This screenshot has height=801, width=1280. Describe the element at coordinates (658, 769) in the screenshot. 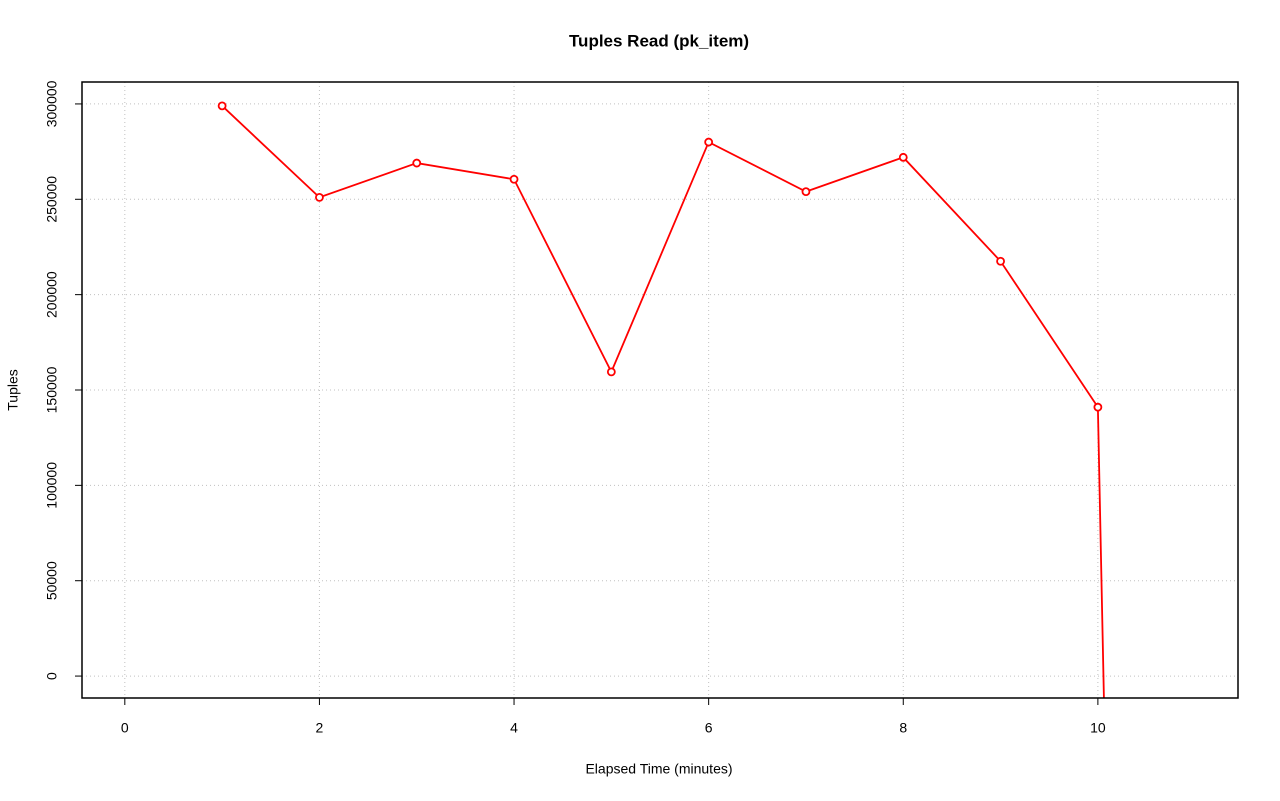

I see `x-axis-label: Elapsed Time (minutes)` at that location.